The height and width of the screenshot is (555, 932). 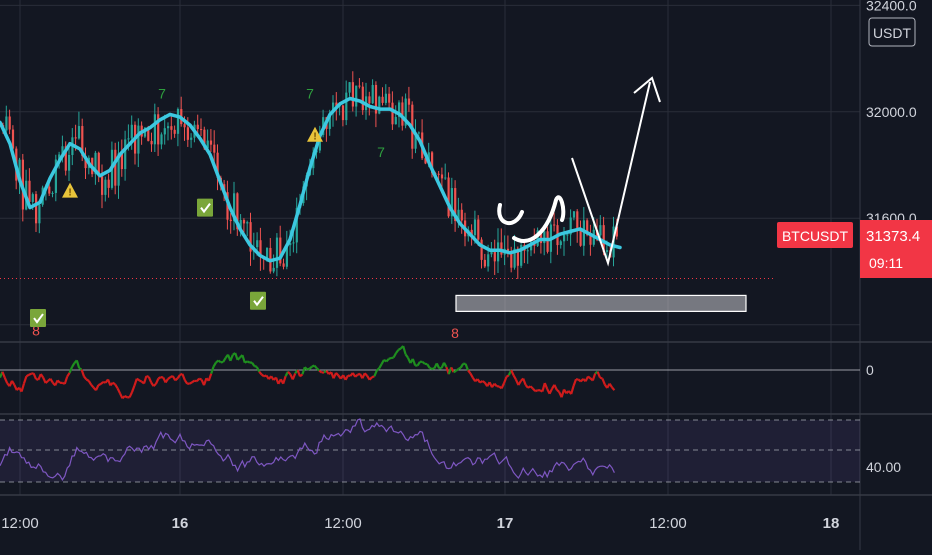 I want to click on check-icon, so click(x=258, y=301).